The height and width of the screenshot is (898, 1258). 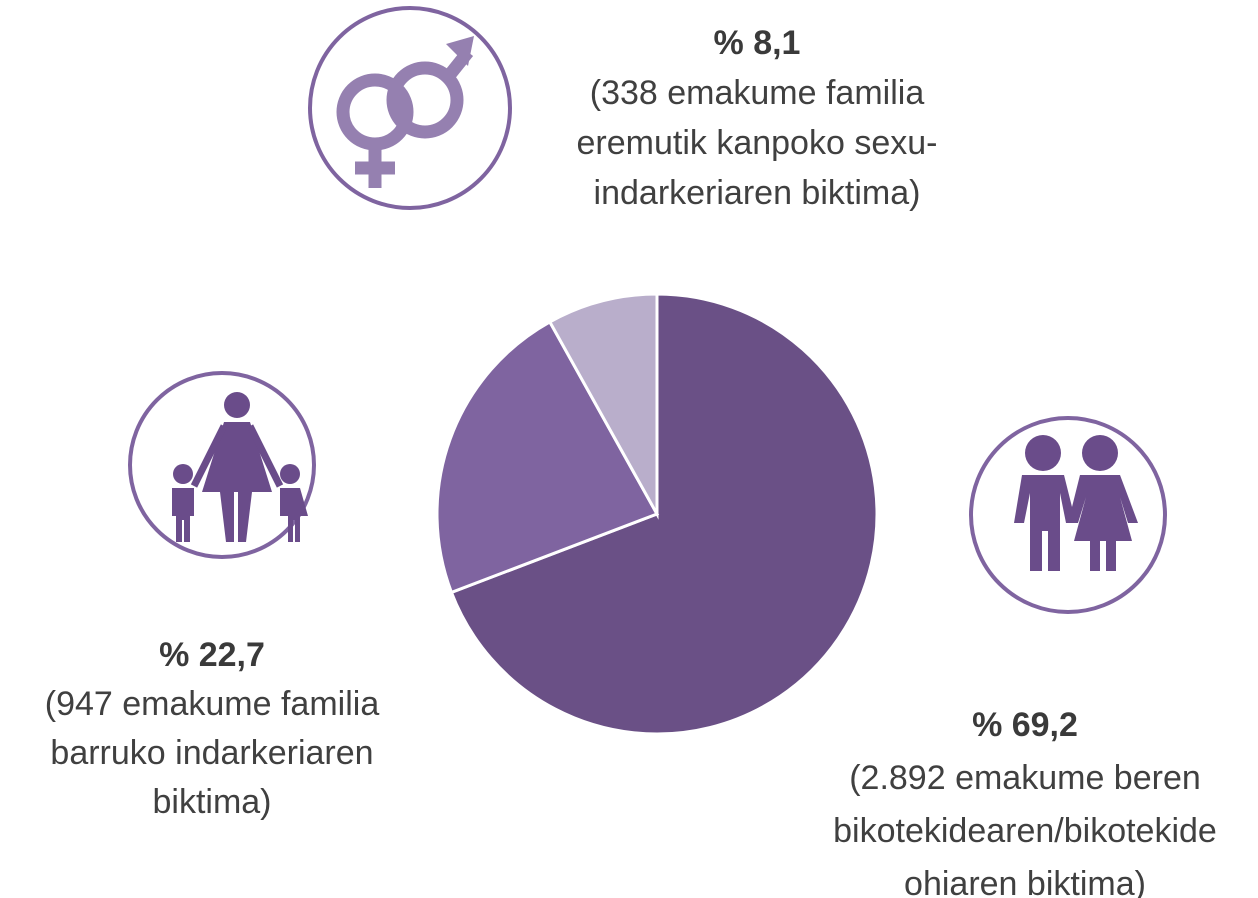 What do you see at coordinates (1025, 831) in the screenshot?
I see `slice-description: bikotekidearen/bikotekide` at bounding box center [1025, 831].